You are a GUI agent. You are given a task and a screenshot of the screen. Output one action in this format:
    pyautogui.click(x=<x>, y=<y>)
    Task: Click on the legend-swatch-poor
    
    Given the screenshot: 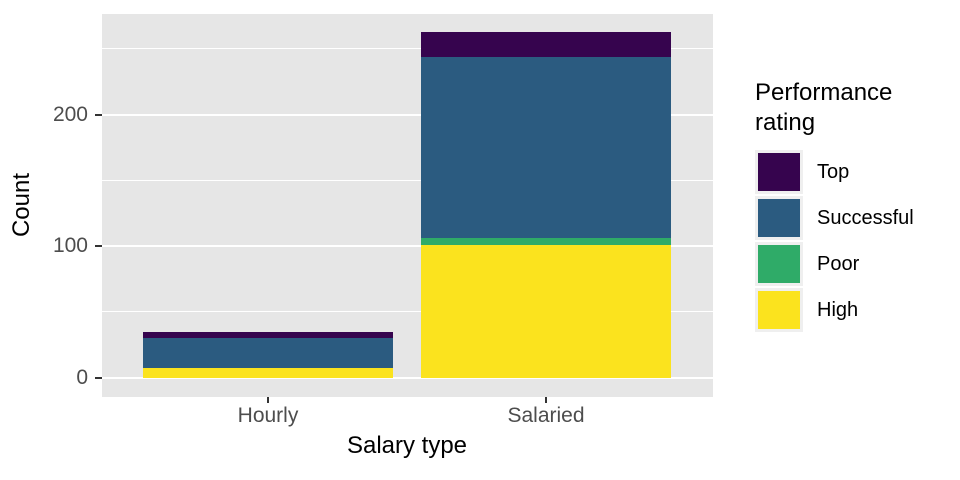 What is the action you would take?
    pyautogui.click(x=779, y=264)
    